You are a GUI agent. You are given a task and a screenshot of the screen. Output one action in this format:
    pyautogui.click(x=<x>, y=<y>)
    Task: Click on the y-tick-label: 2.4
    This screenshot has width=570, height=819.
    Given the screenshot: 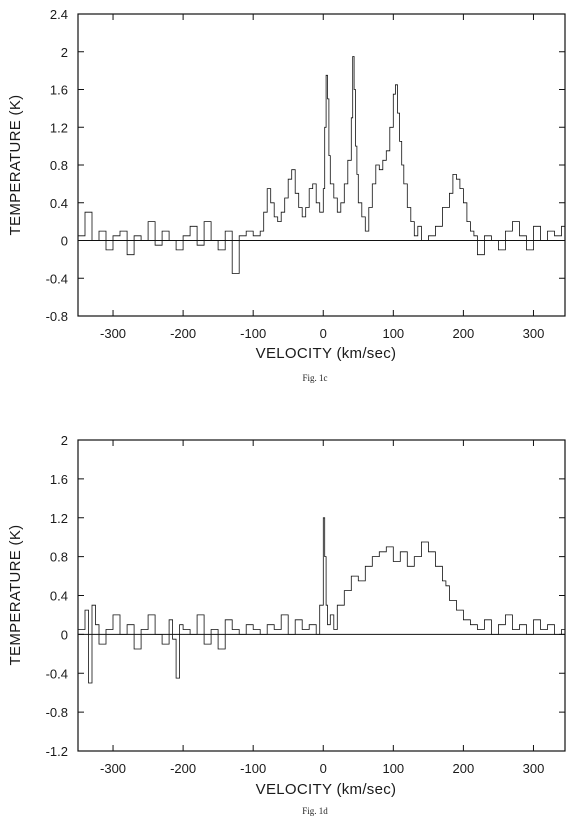 What is the action you would take?
    pyautogui.click(x=59, y=14)
    